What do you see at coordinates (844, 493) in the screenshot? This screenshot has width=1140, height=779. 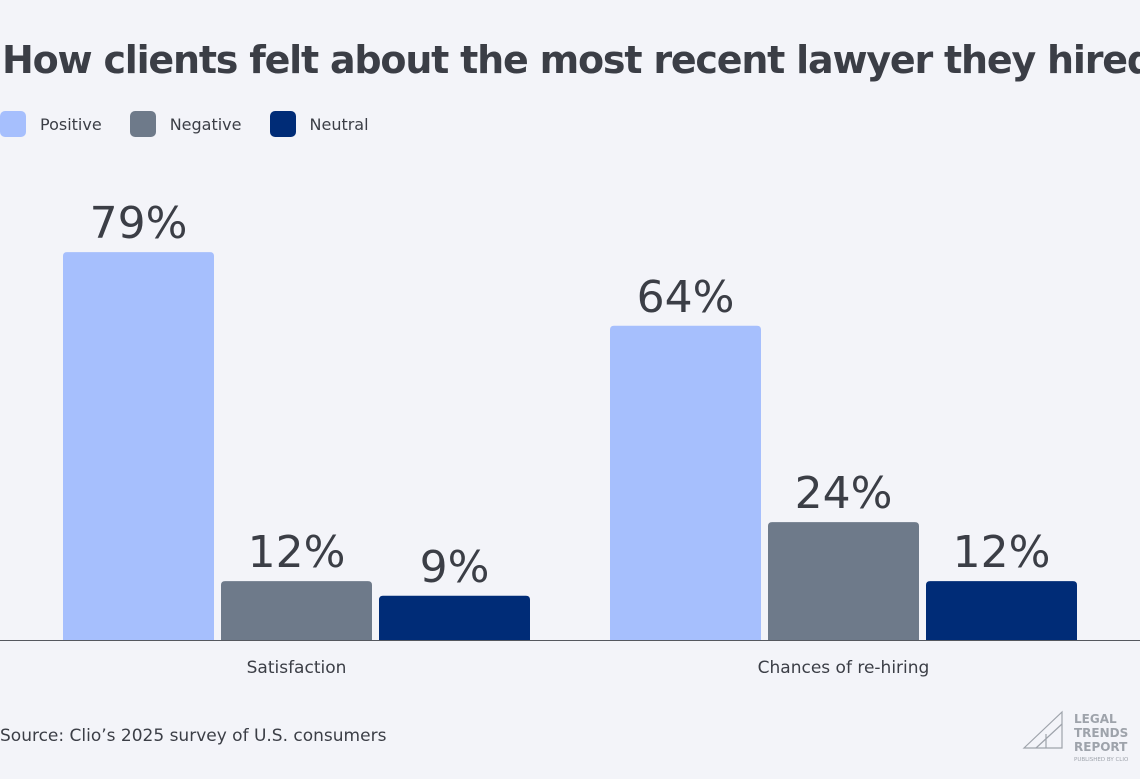 I see `data-label: 24%` at bounding box center [844, 493].